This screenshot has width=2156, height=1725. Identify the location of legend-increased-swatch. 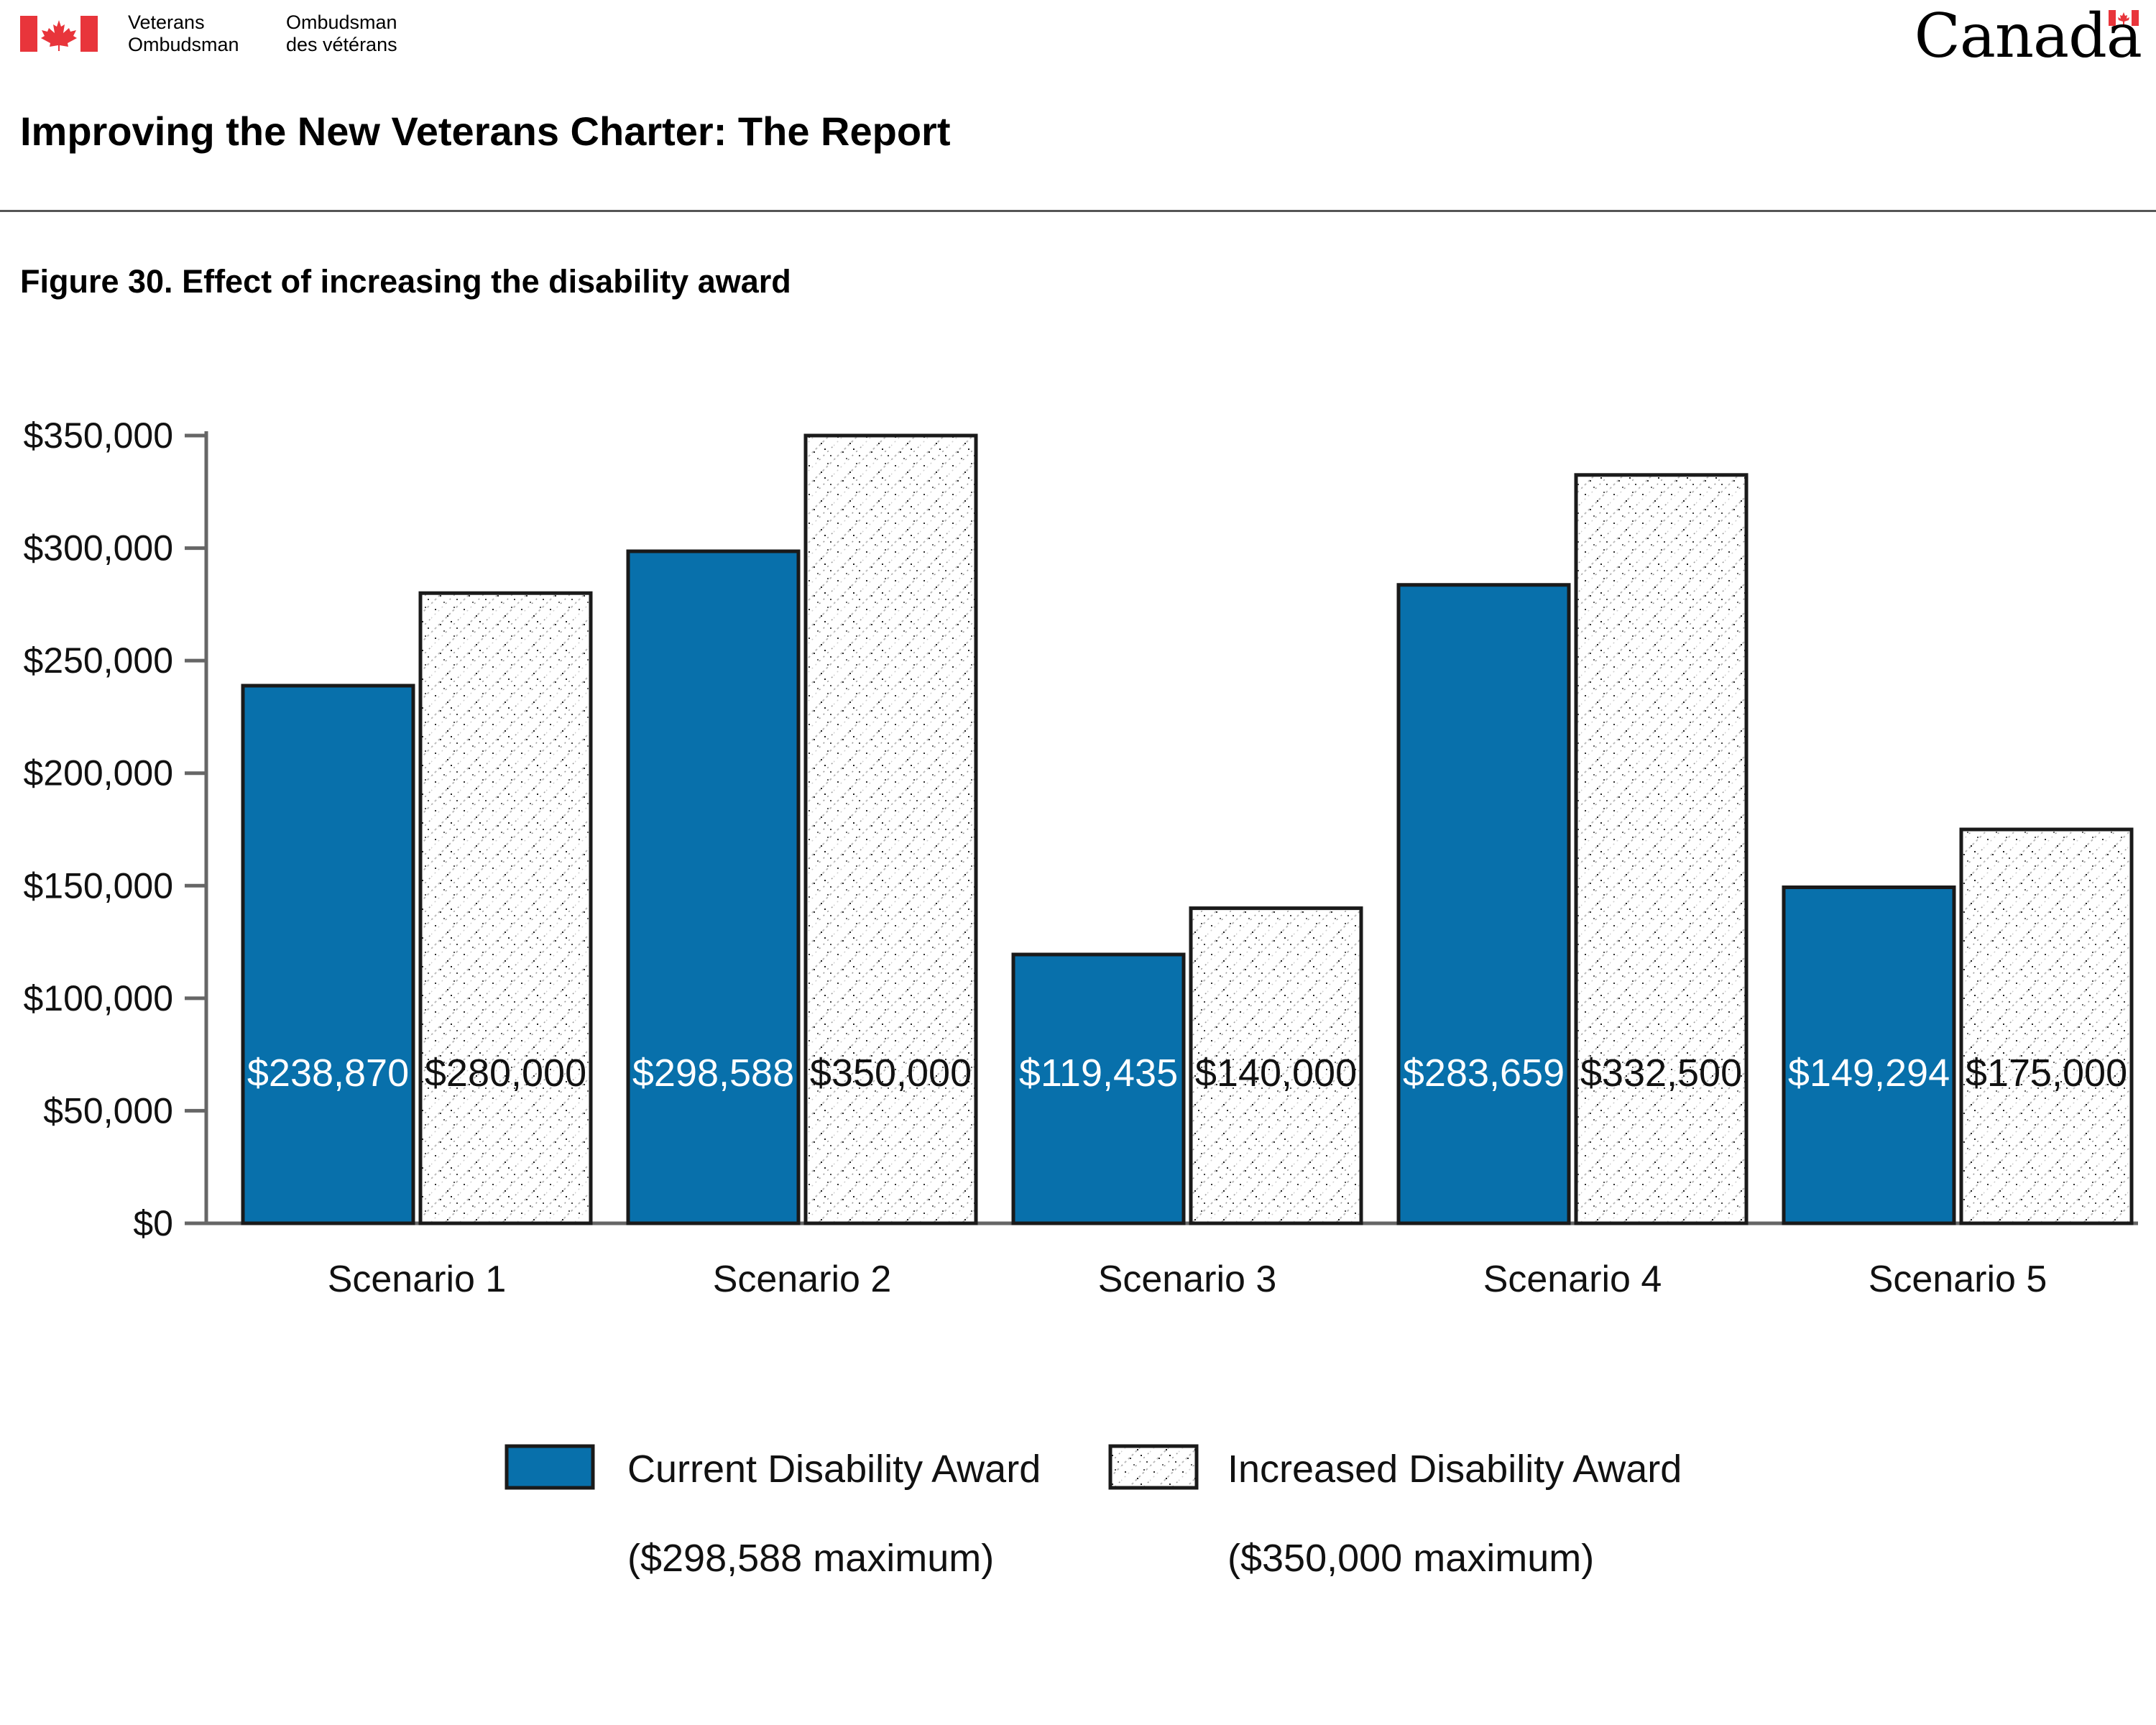
(1153, 1467).